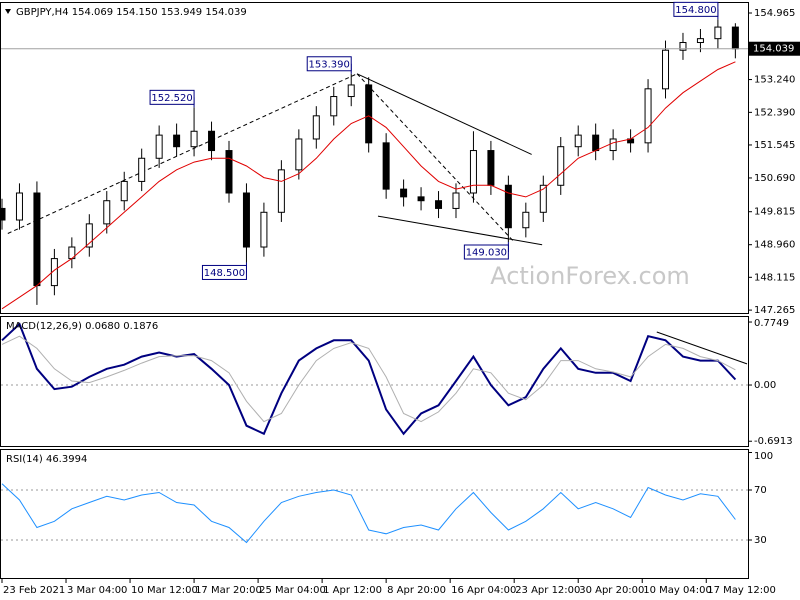 The width and height of the screenshot is (800, 600). Describe the element at coordinates (774, 277) in the screenshot. I see `y-tick-label: 148.115` at that location.